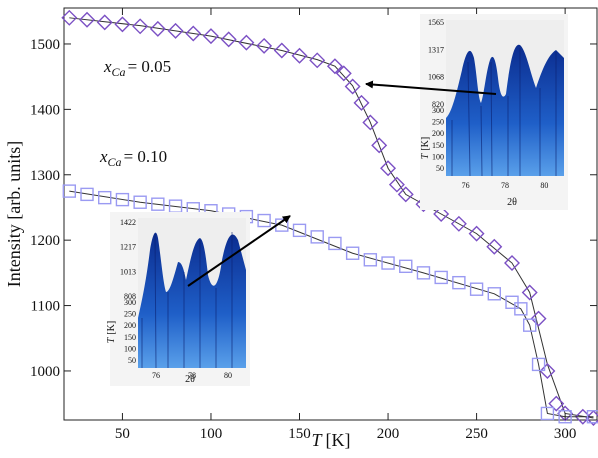 This screenshot has height=458, width=598. I want to click on series-label-005-sub: Ca, so click(119, 72).